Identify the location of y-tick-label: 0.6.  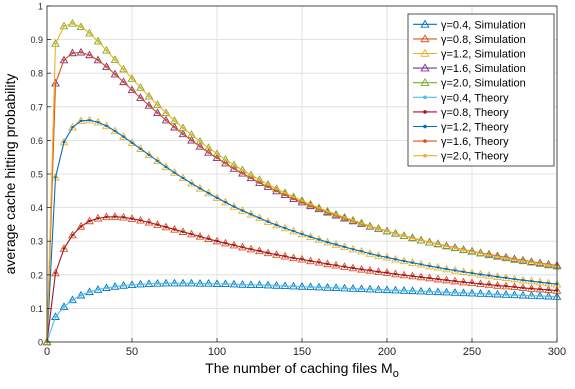
(36, 141).